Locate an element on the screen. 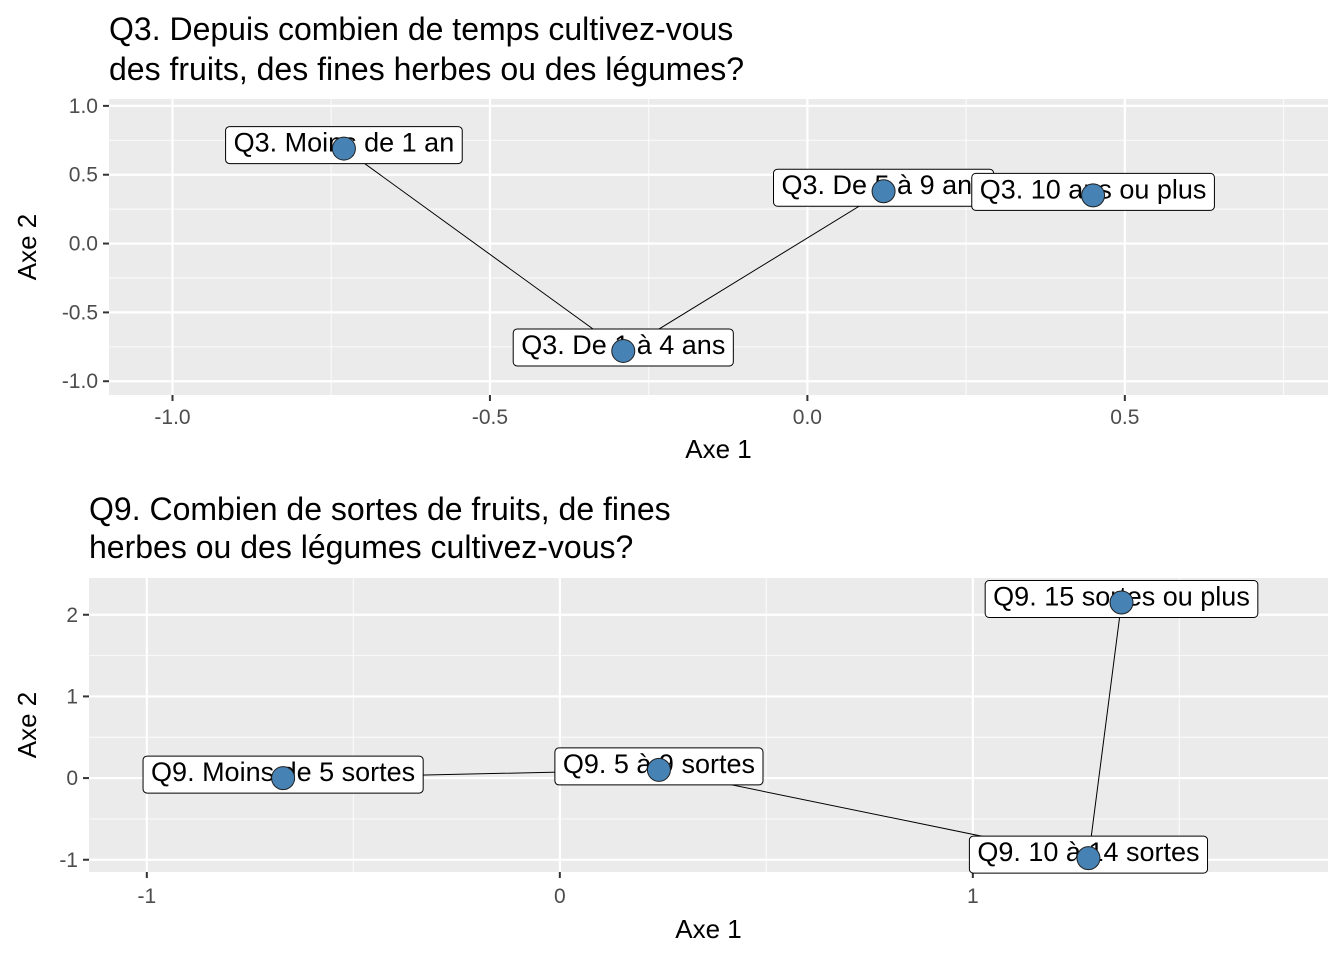 The height and width of the screenshot is (960, 1344). y-tick-label: 0.5 is located at coordinates (83, 175).